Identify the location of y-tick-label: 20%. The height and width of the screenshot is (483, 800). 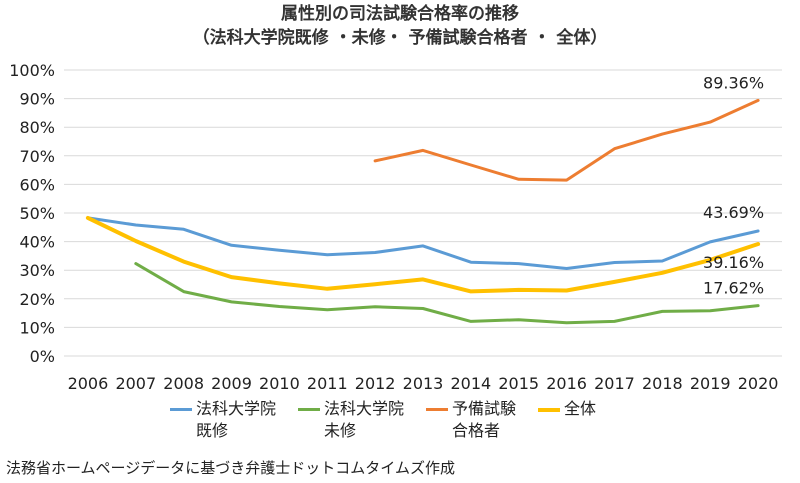
(37, 299).